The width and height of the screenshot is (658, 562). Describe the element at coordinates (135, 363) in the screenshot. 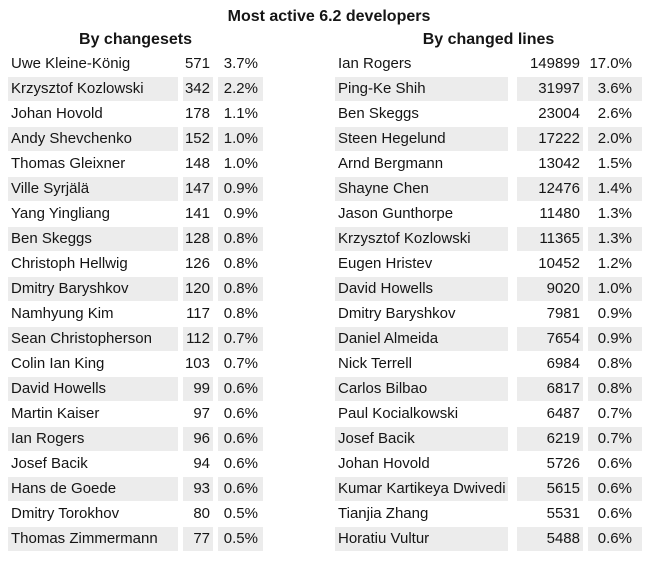

I see `table-row: Colin Ian King 103 0.7%` at that location.